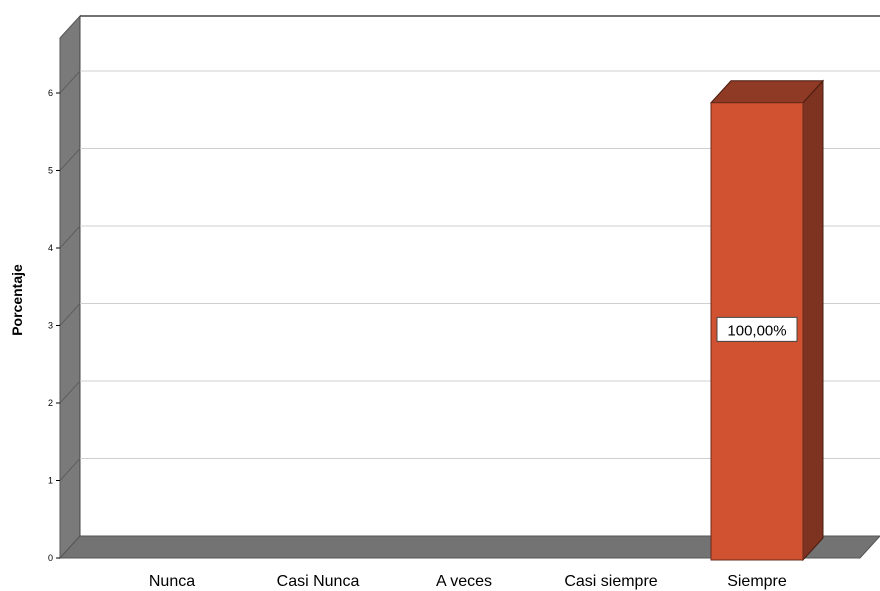  What do you see at coordinates (50, 171) in the screenshot?
I see `y-tick-label: 5` at bounding box center [50, 171].